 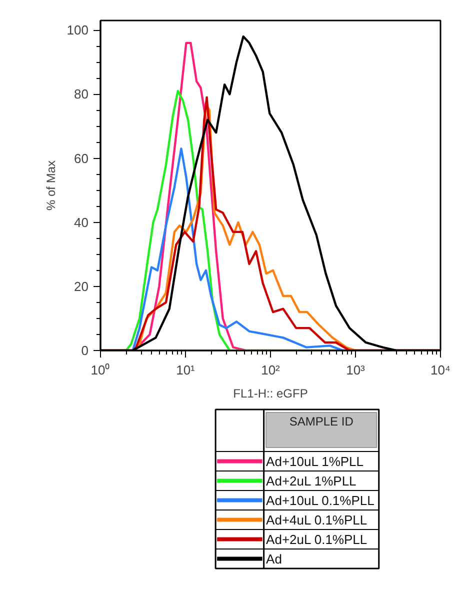 I want to click on legend-label: Ad+10uL 1%PLL, so click(x=315, y=461).